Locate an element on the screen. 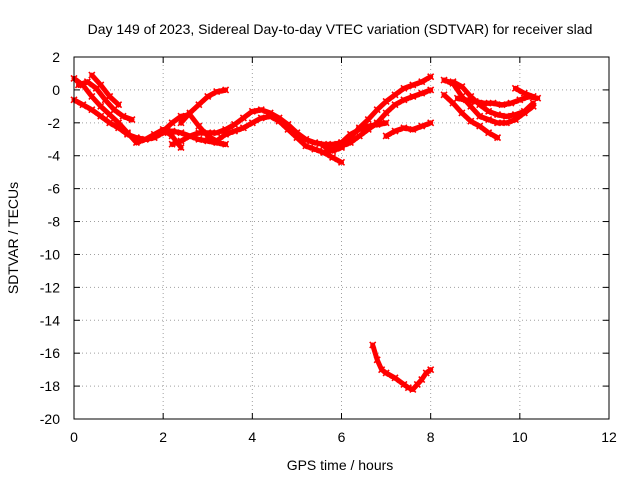  x-tick-label: 2 is located at coordinates (163, 437).